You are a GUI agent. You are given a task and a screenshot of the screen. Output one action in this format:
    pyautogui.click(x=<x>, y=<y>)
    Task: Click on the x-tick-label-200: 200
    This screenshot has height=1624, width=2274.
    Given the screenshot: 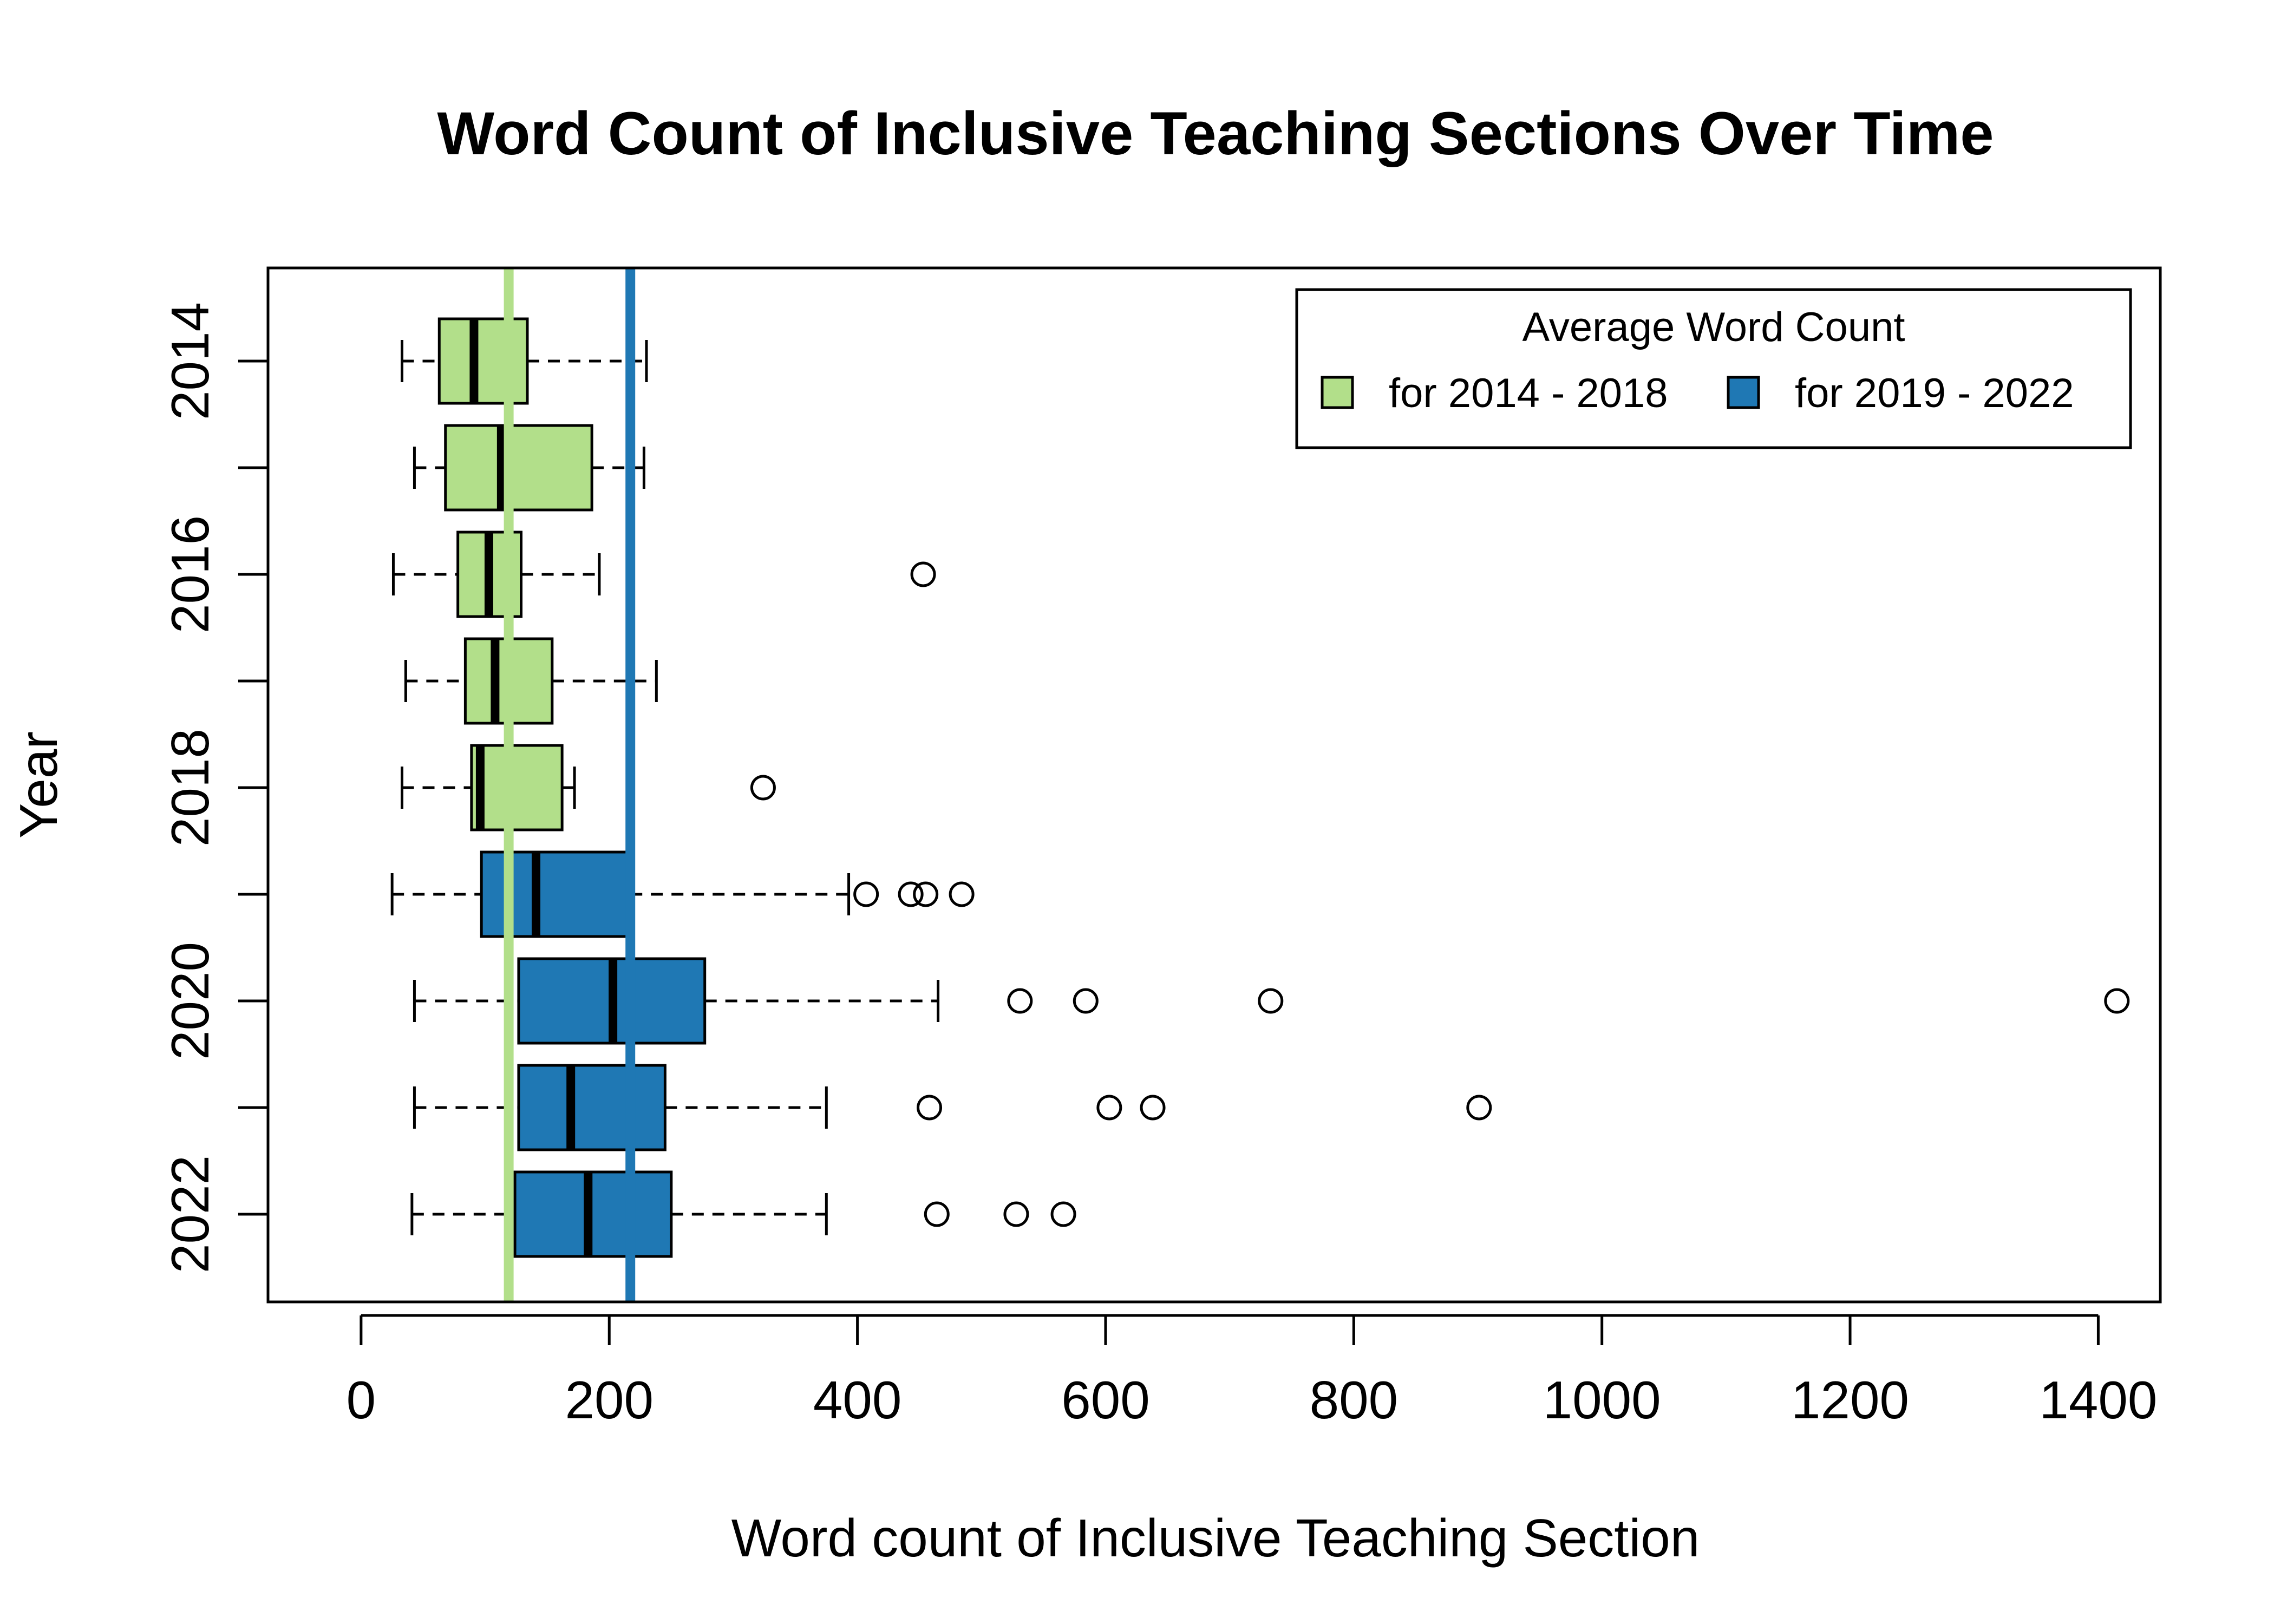 What is the action you would take?
    pyautogui.click(x=610, y=1400)
    